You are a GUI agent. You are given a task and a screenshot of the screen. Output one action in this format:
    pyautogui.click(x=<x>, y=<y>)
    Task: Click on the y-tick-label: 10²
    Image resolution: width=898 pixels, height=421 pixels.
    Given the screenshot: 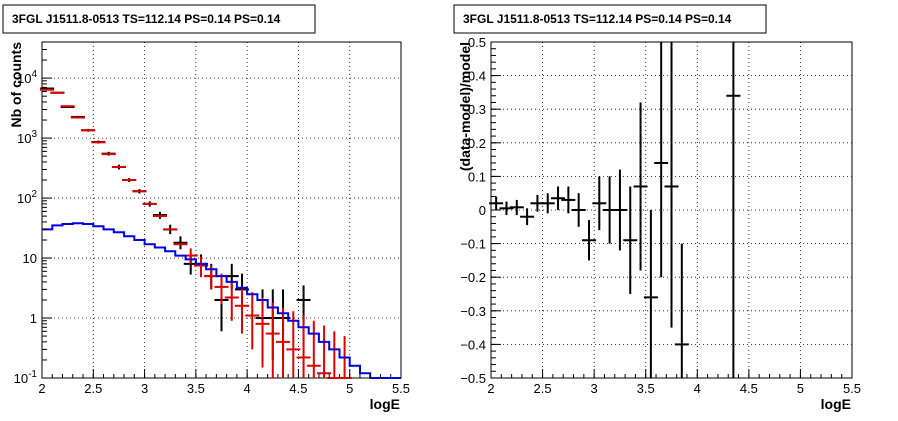 What is the action you would take?
    pyautogui.click(x=27, y=197)
    